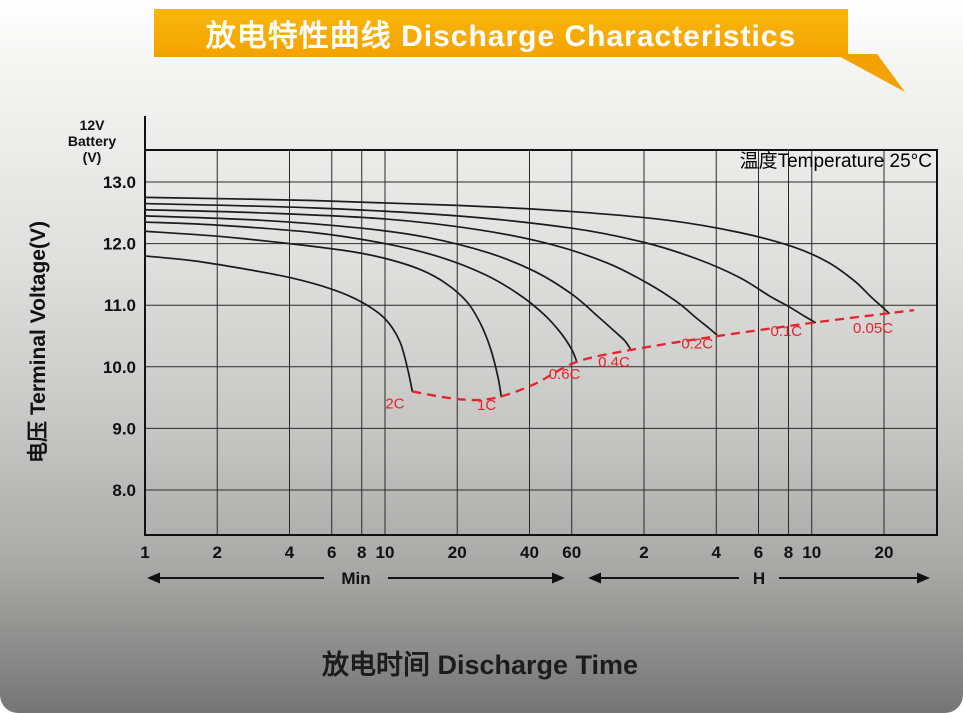 The width and height of the screenshot is (963, 713). I want to click on y-tick-label: 9.0, so click(124, 428).